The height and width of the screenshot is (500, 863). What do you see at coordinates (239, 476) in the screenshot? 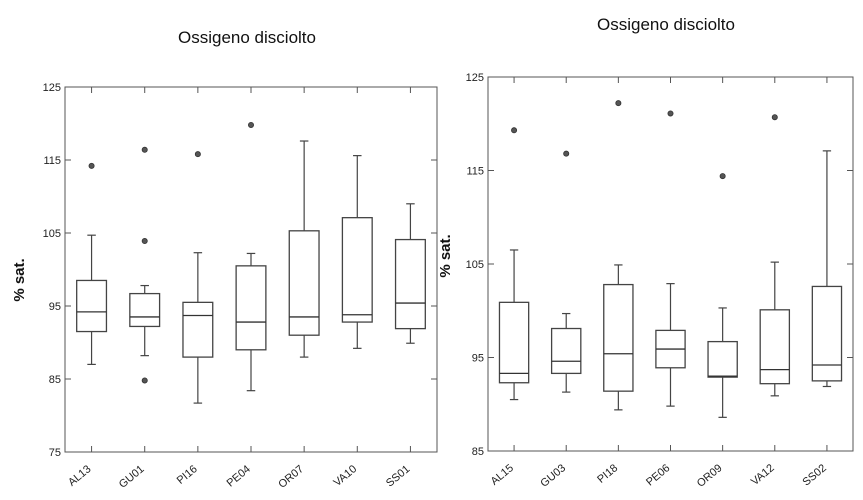
I see `category-label: PE04` at bounding box center [239, 476].